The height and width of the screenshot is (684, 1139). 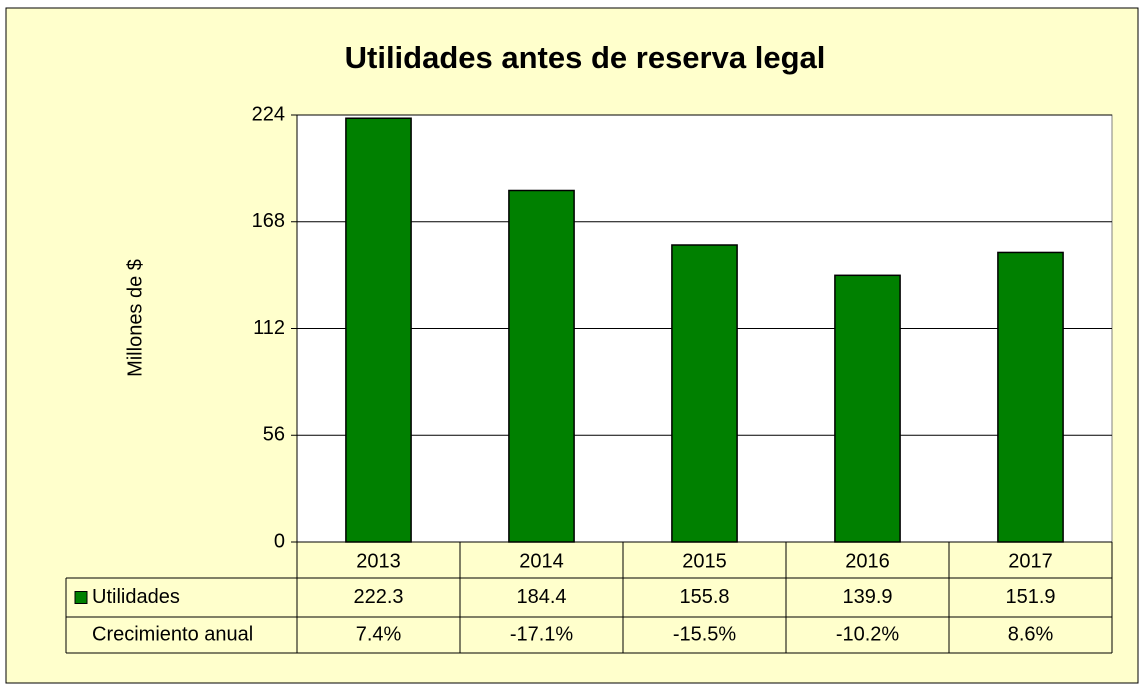 What do you see at coordinates (136, 597) in the screenshot?
I see `legend-label: Utilidades` at bounding box center [136, 597].